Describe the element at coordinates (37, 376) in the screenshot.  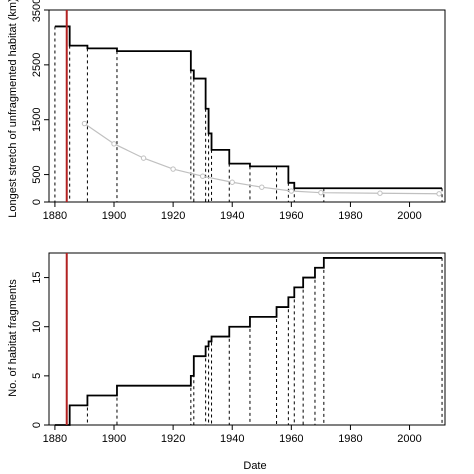
I see `bottom-y-tick-label: 5` at that location.